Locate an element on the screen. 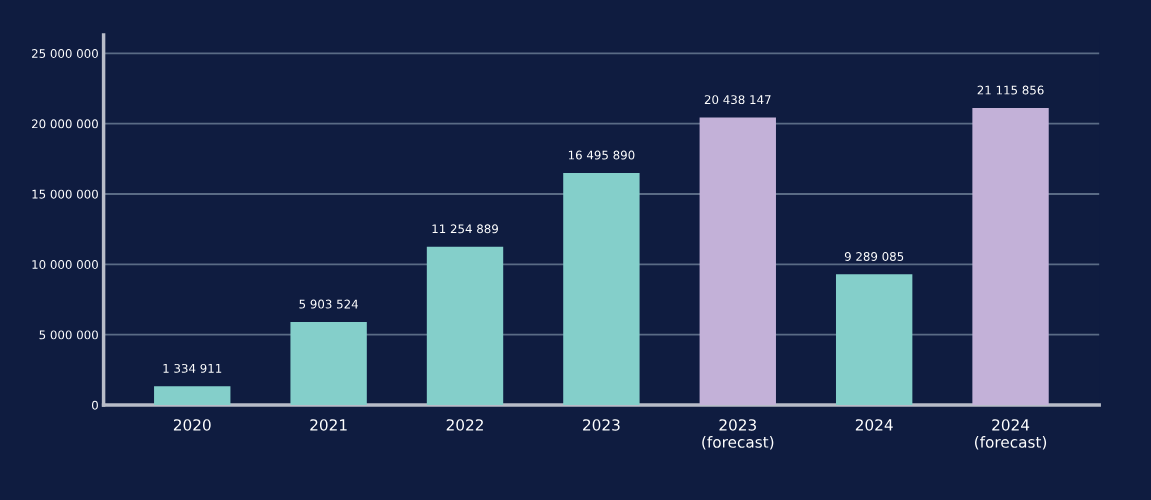 This screenshot has width=1151, height=500. data-label: 5 903 524 is located at coordinates (329, 304).